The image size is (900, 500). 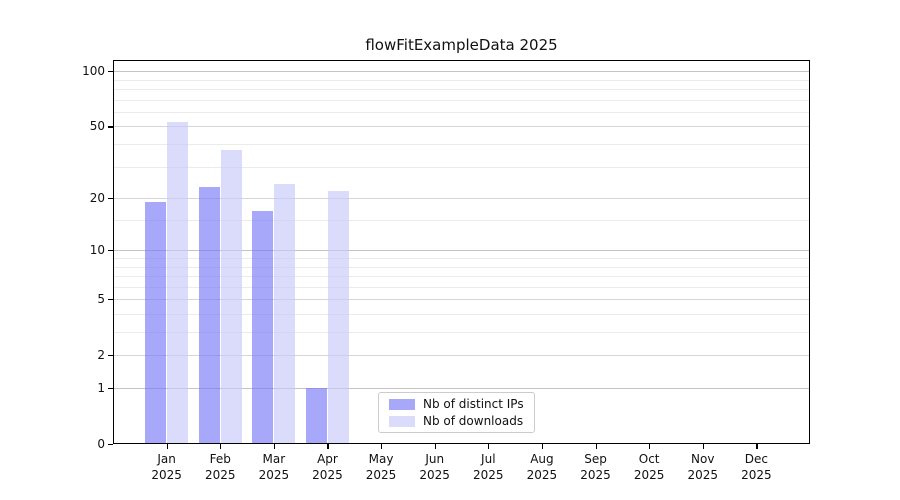 What do you see at coordinates (97, 126) in the screenshot?
I see `y-tick-label: 50` at bounding box center [97, 126].